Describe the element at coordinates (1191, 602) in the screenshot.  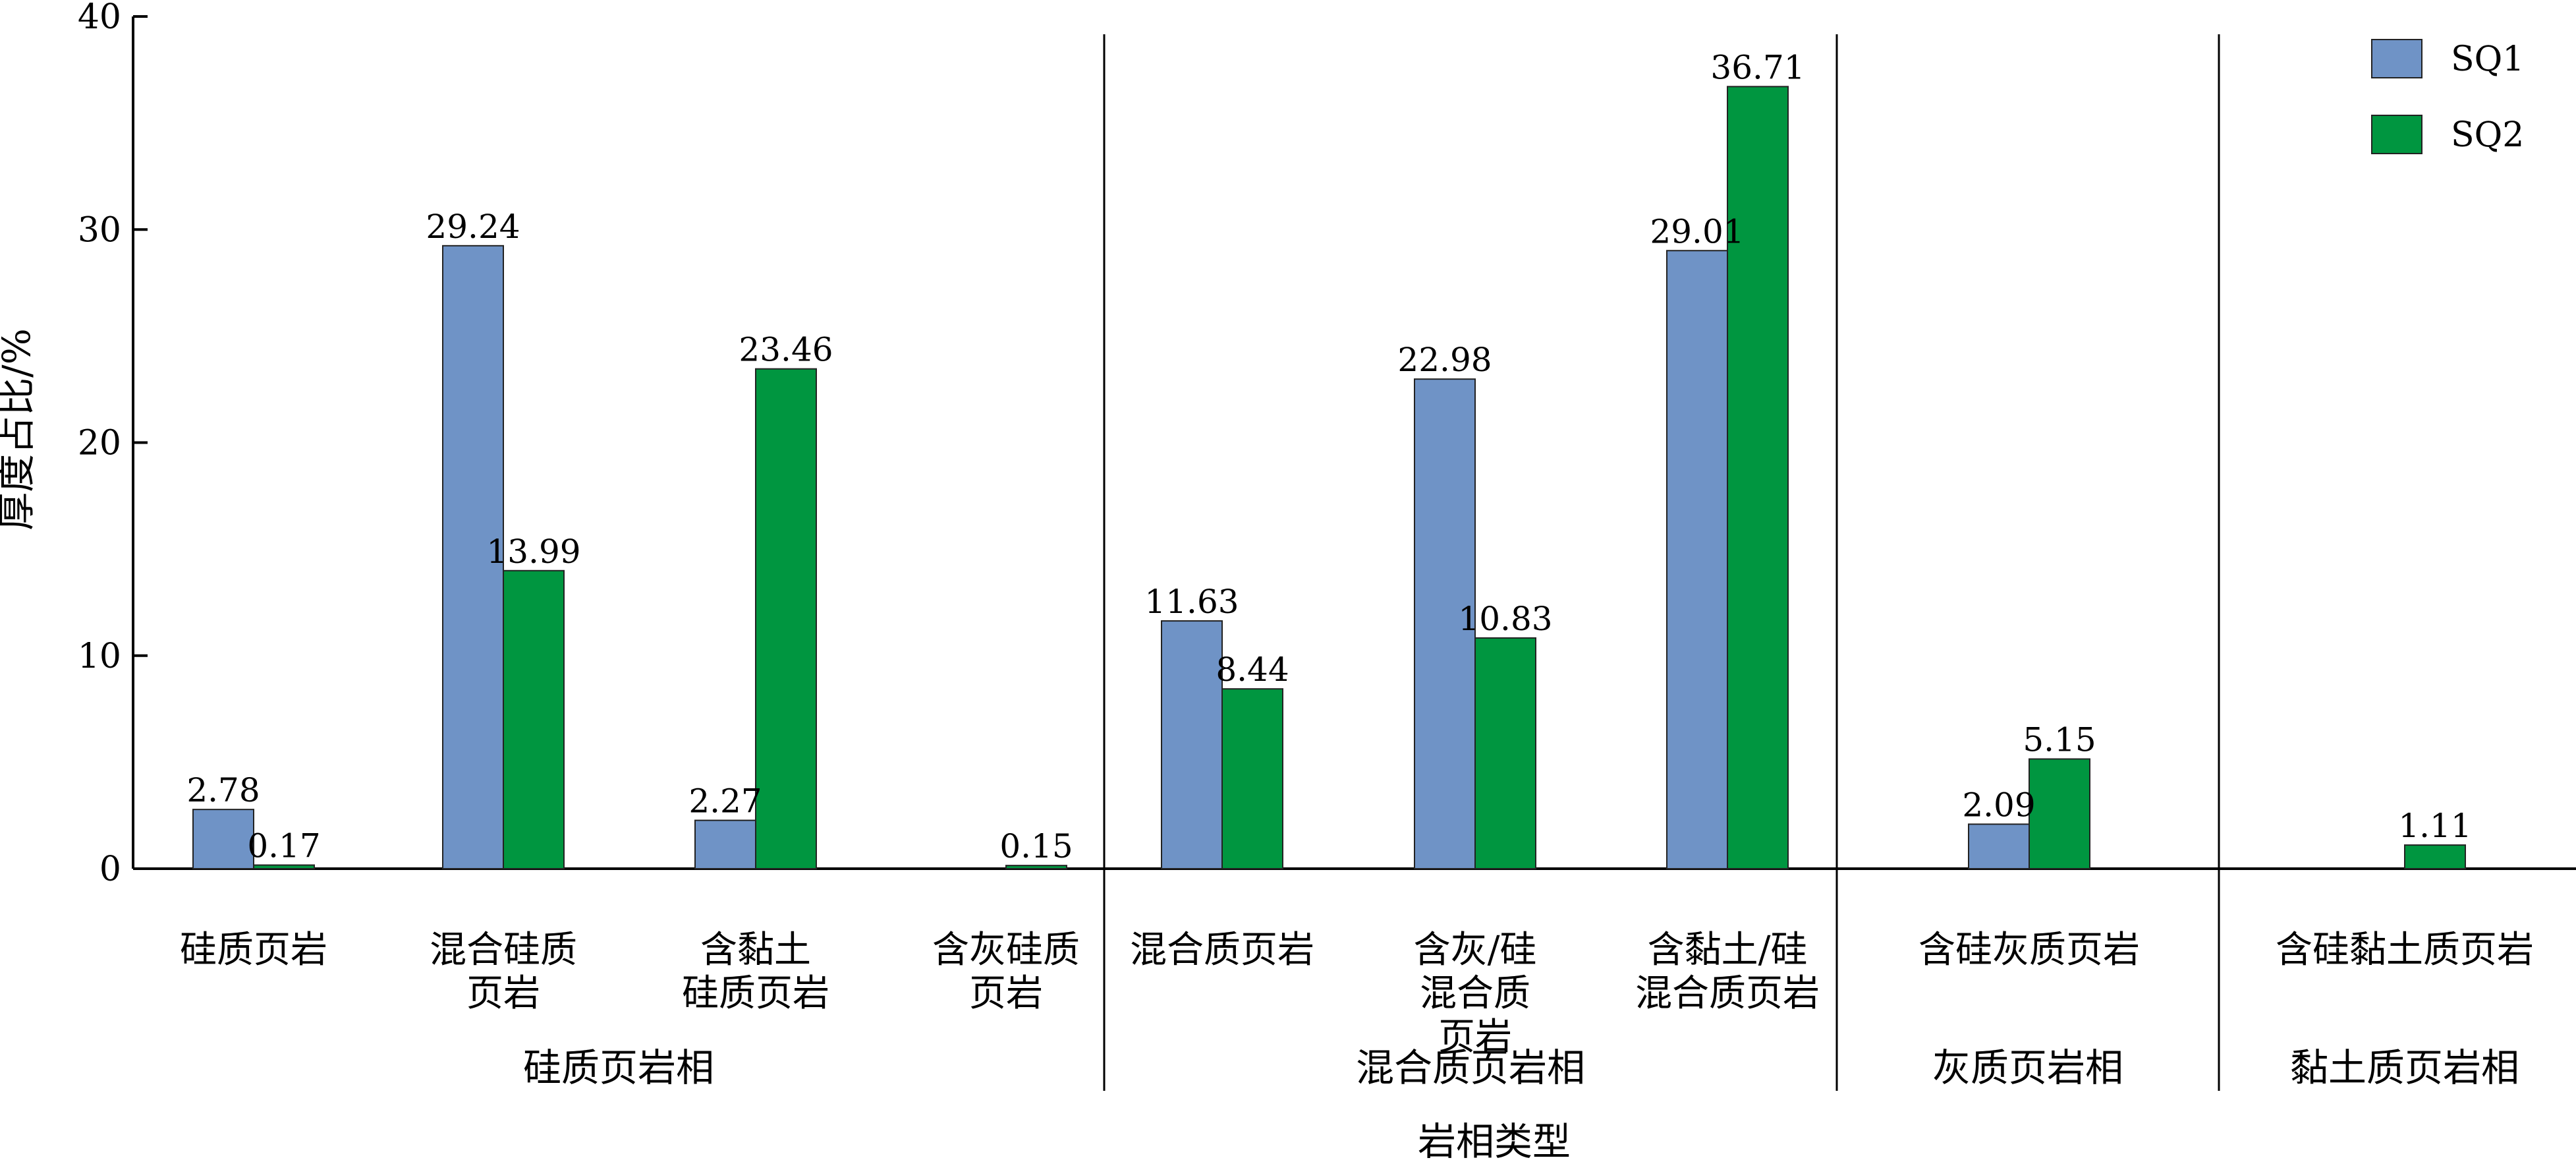
I see `data-label-sq1: 11.63` at that location.